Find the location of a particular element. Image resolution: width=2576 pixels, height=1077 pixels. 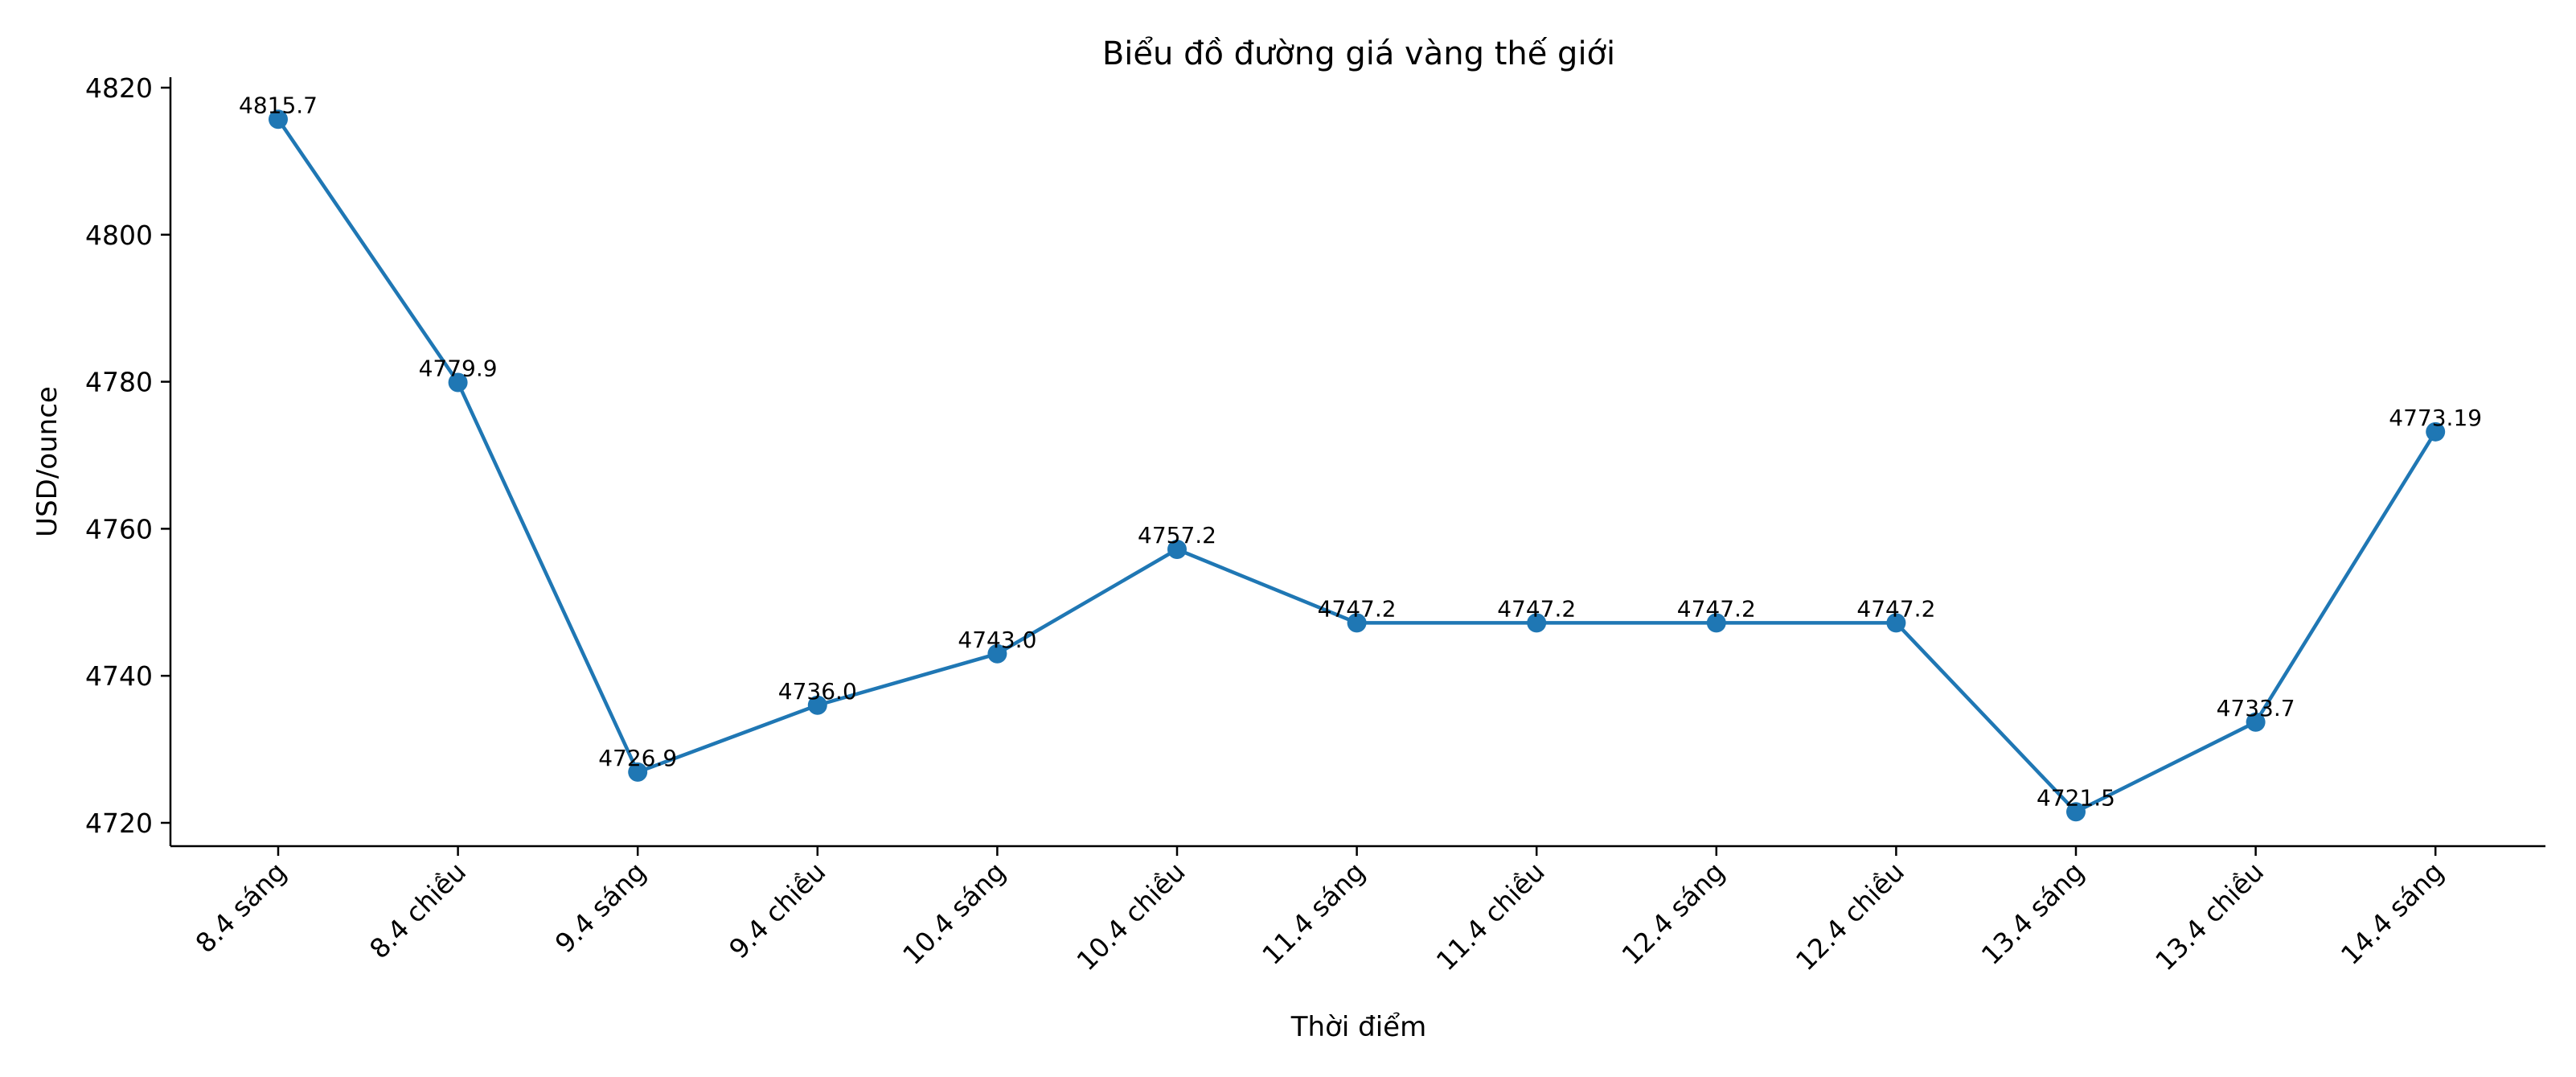

x-tick-label: 9.4 chiều is located at coordinates (777, 910).